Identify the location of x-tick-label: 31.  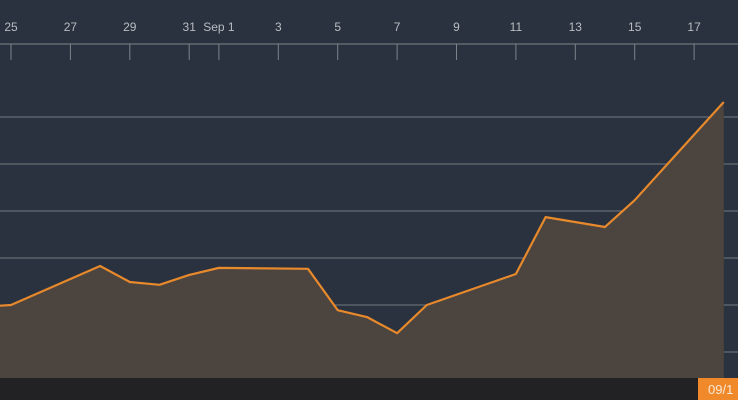
(190, 27).